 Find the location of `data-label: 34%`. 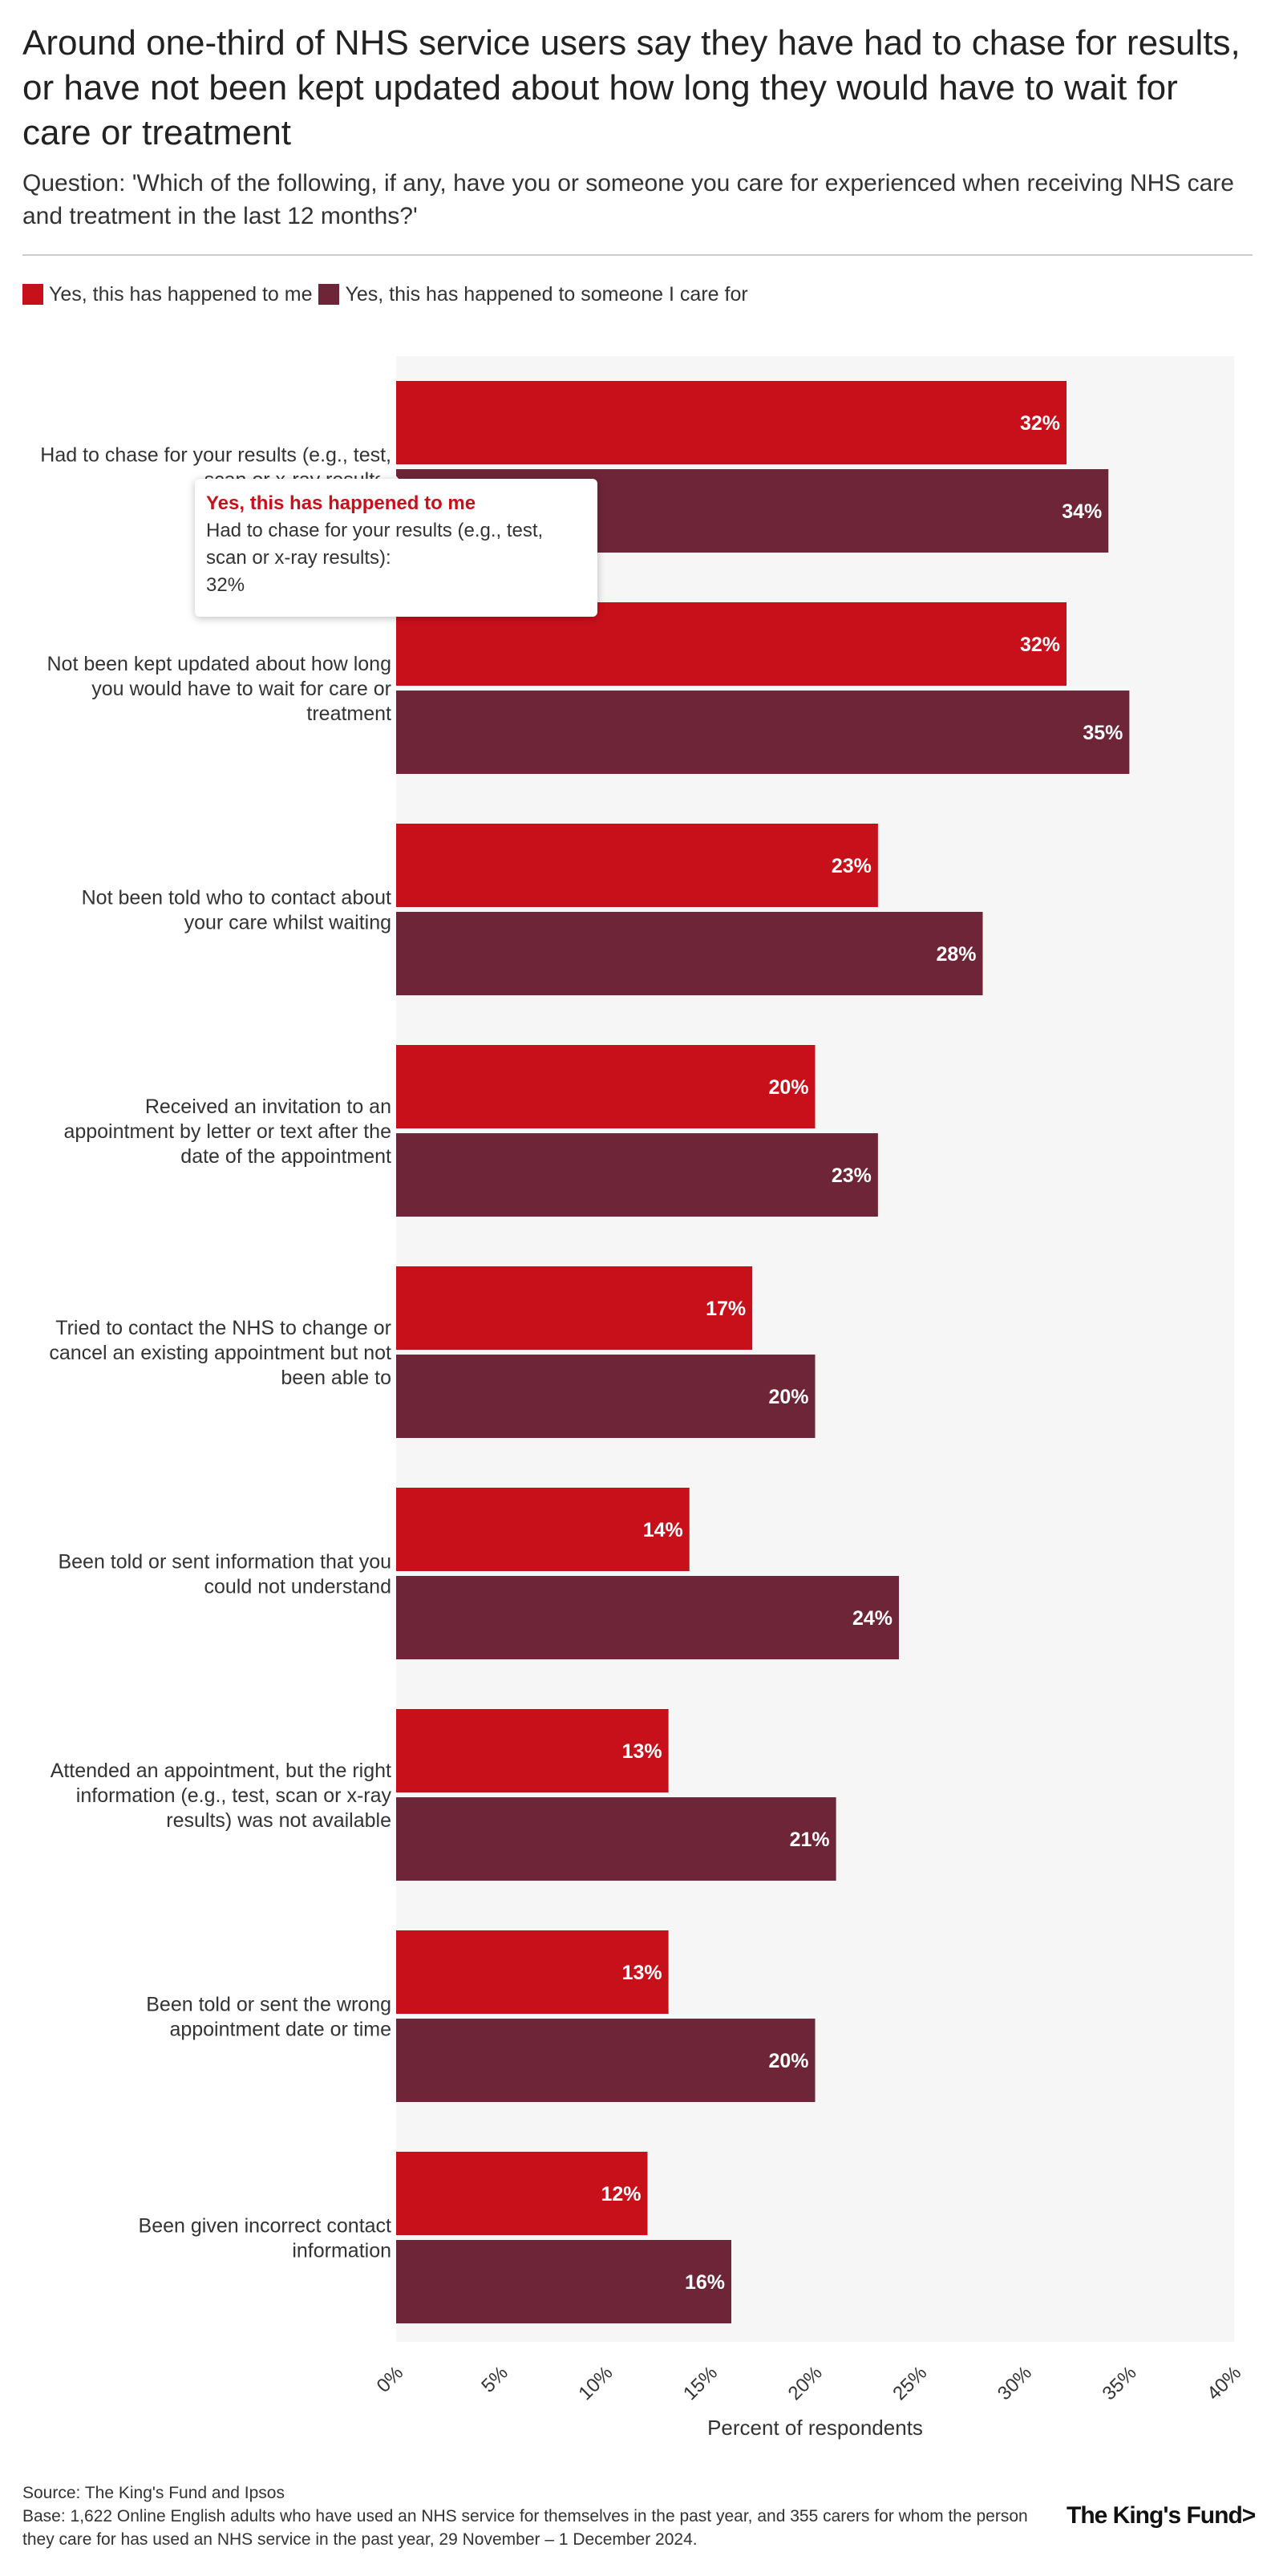

data-label: 34% is located at coordinates (1082, 512).